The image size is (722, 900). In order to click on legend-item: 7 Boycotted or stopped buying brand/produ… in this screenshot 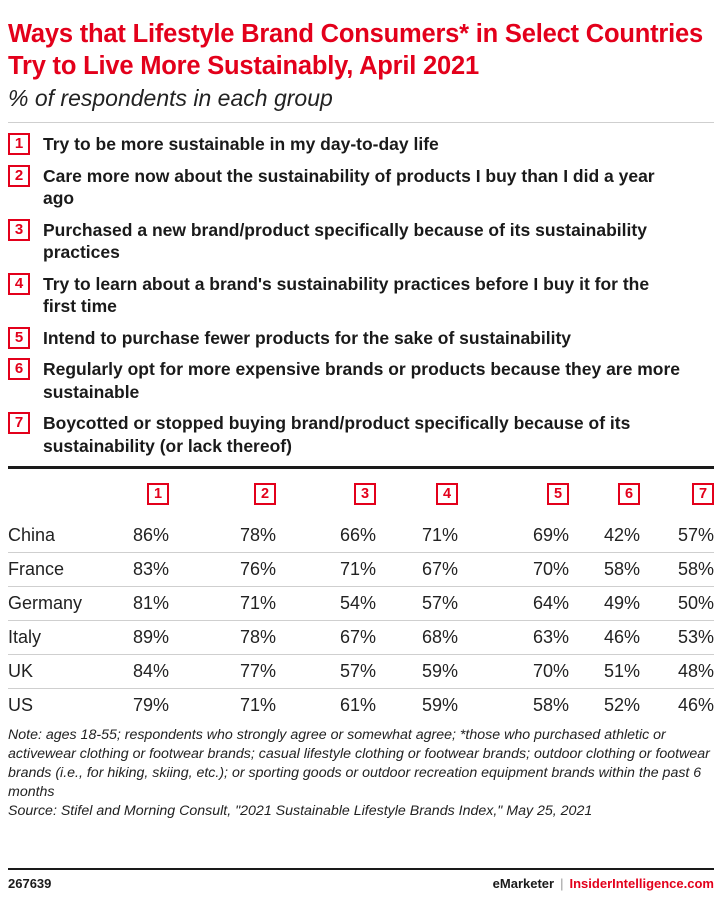, I will do `click(361, 434)`.